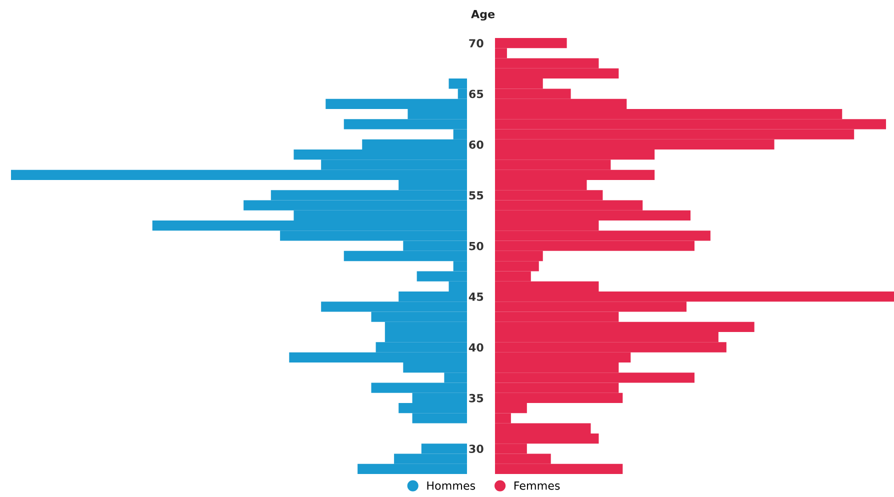 The height and width of the screenshot is (497, 894). What do you see at coordinates (537, 486) in the screenshot?
I see `legend-label: Femmes` at bounding box center [537, 486].